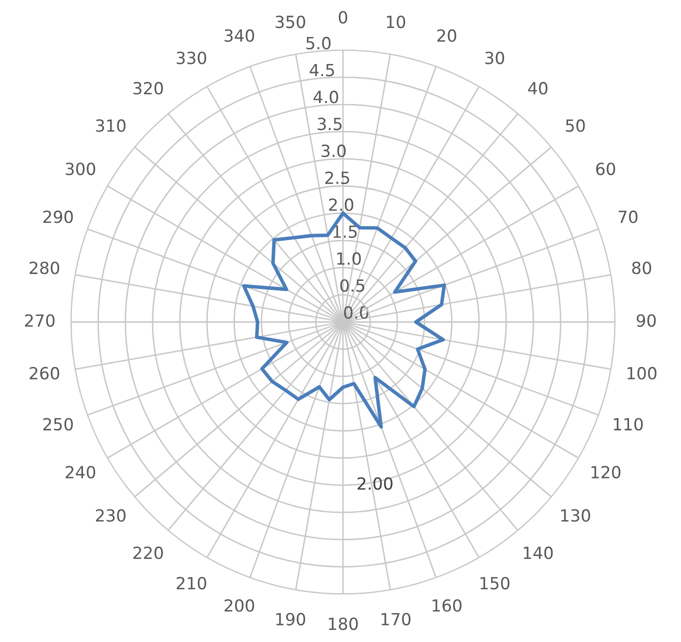 This screenshot has width=681, height=642. What do you see at coordinates (330, 124) in the screenshot?
I see `y-tick-label: 3.5` at bounding box center [330, 124].